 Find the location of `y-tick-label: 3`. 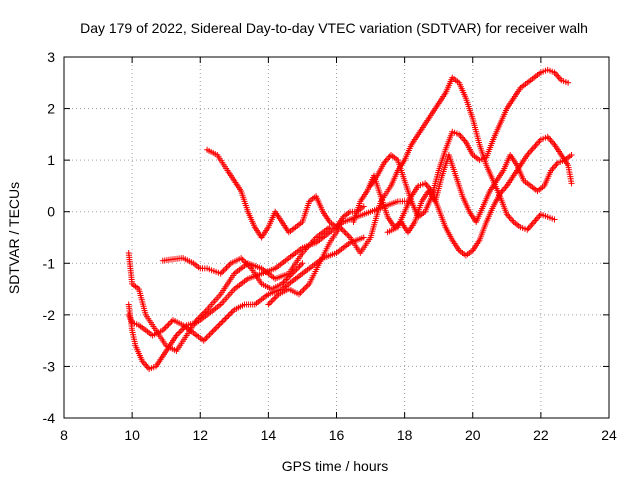

y-tick-label: 3 is located at coordinates (51, 57).